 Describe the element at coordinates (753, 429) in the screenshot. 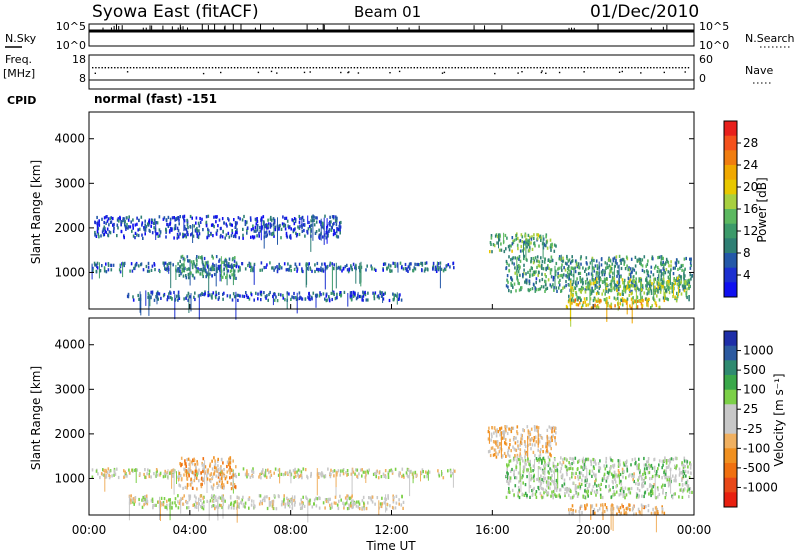

I see `velocity-colorbar-tick-label: -25` at that location.